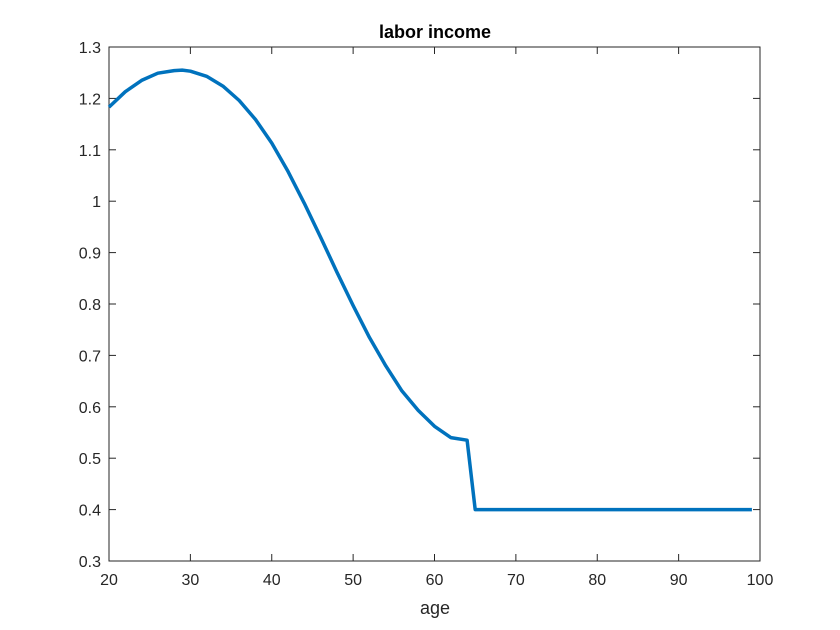 The width and height of the screenshot is (840, 630). I want to click on y-tick-label: 0.7, so click(90, 356).